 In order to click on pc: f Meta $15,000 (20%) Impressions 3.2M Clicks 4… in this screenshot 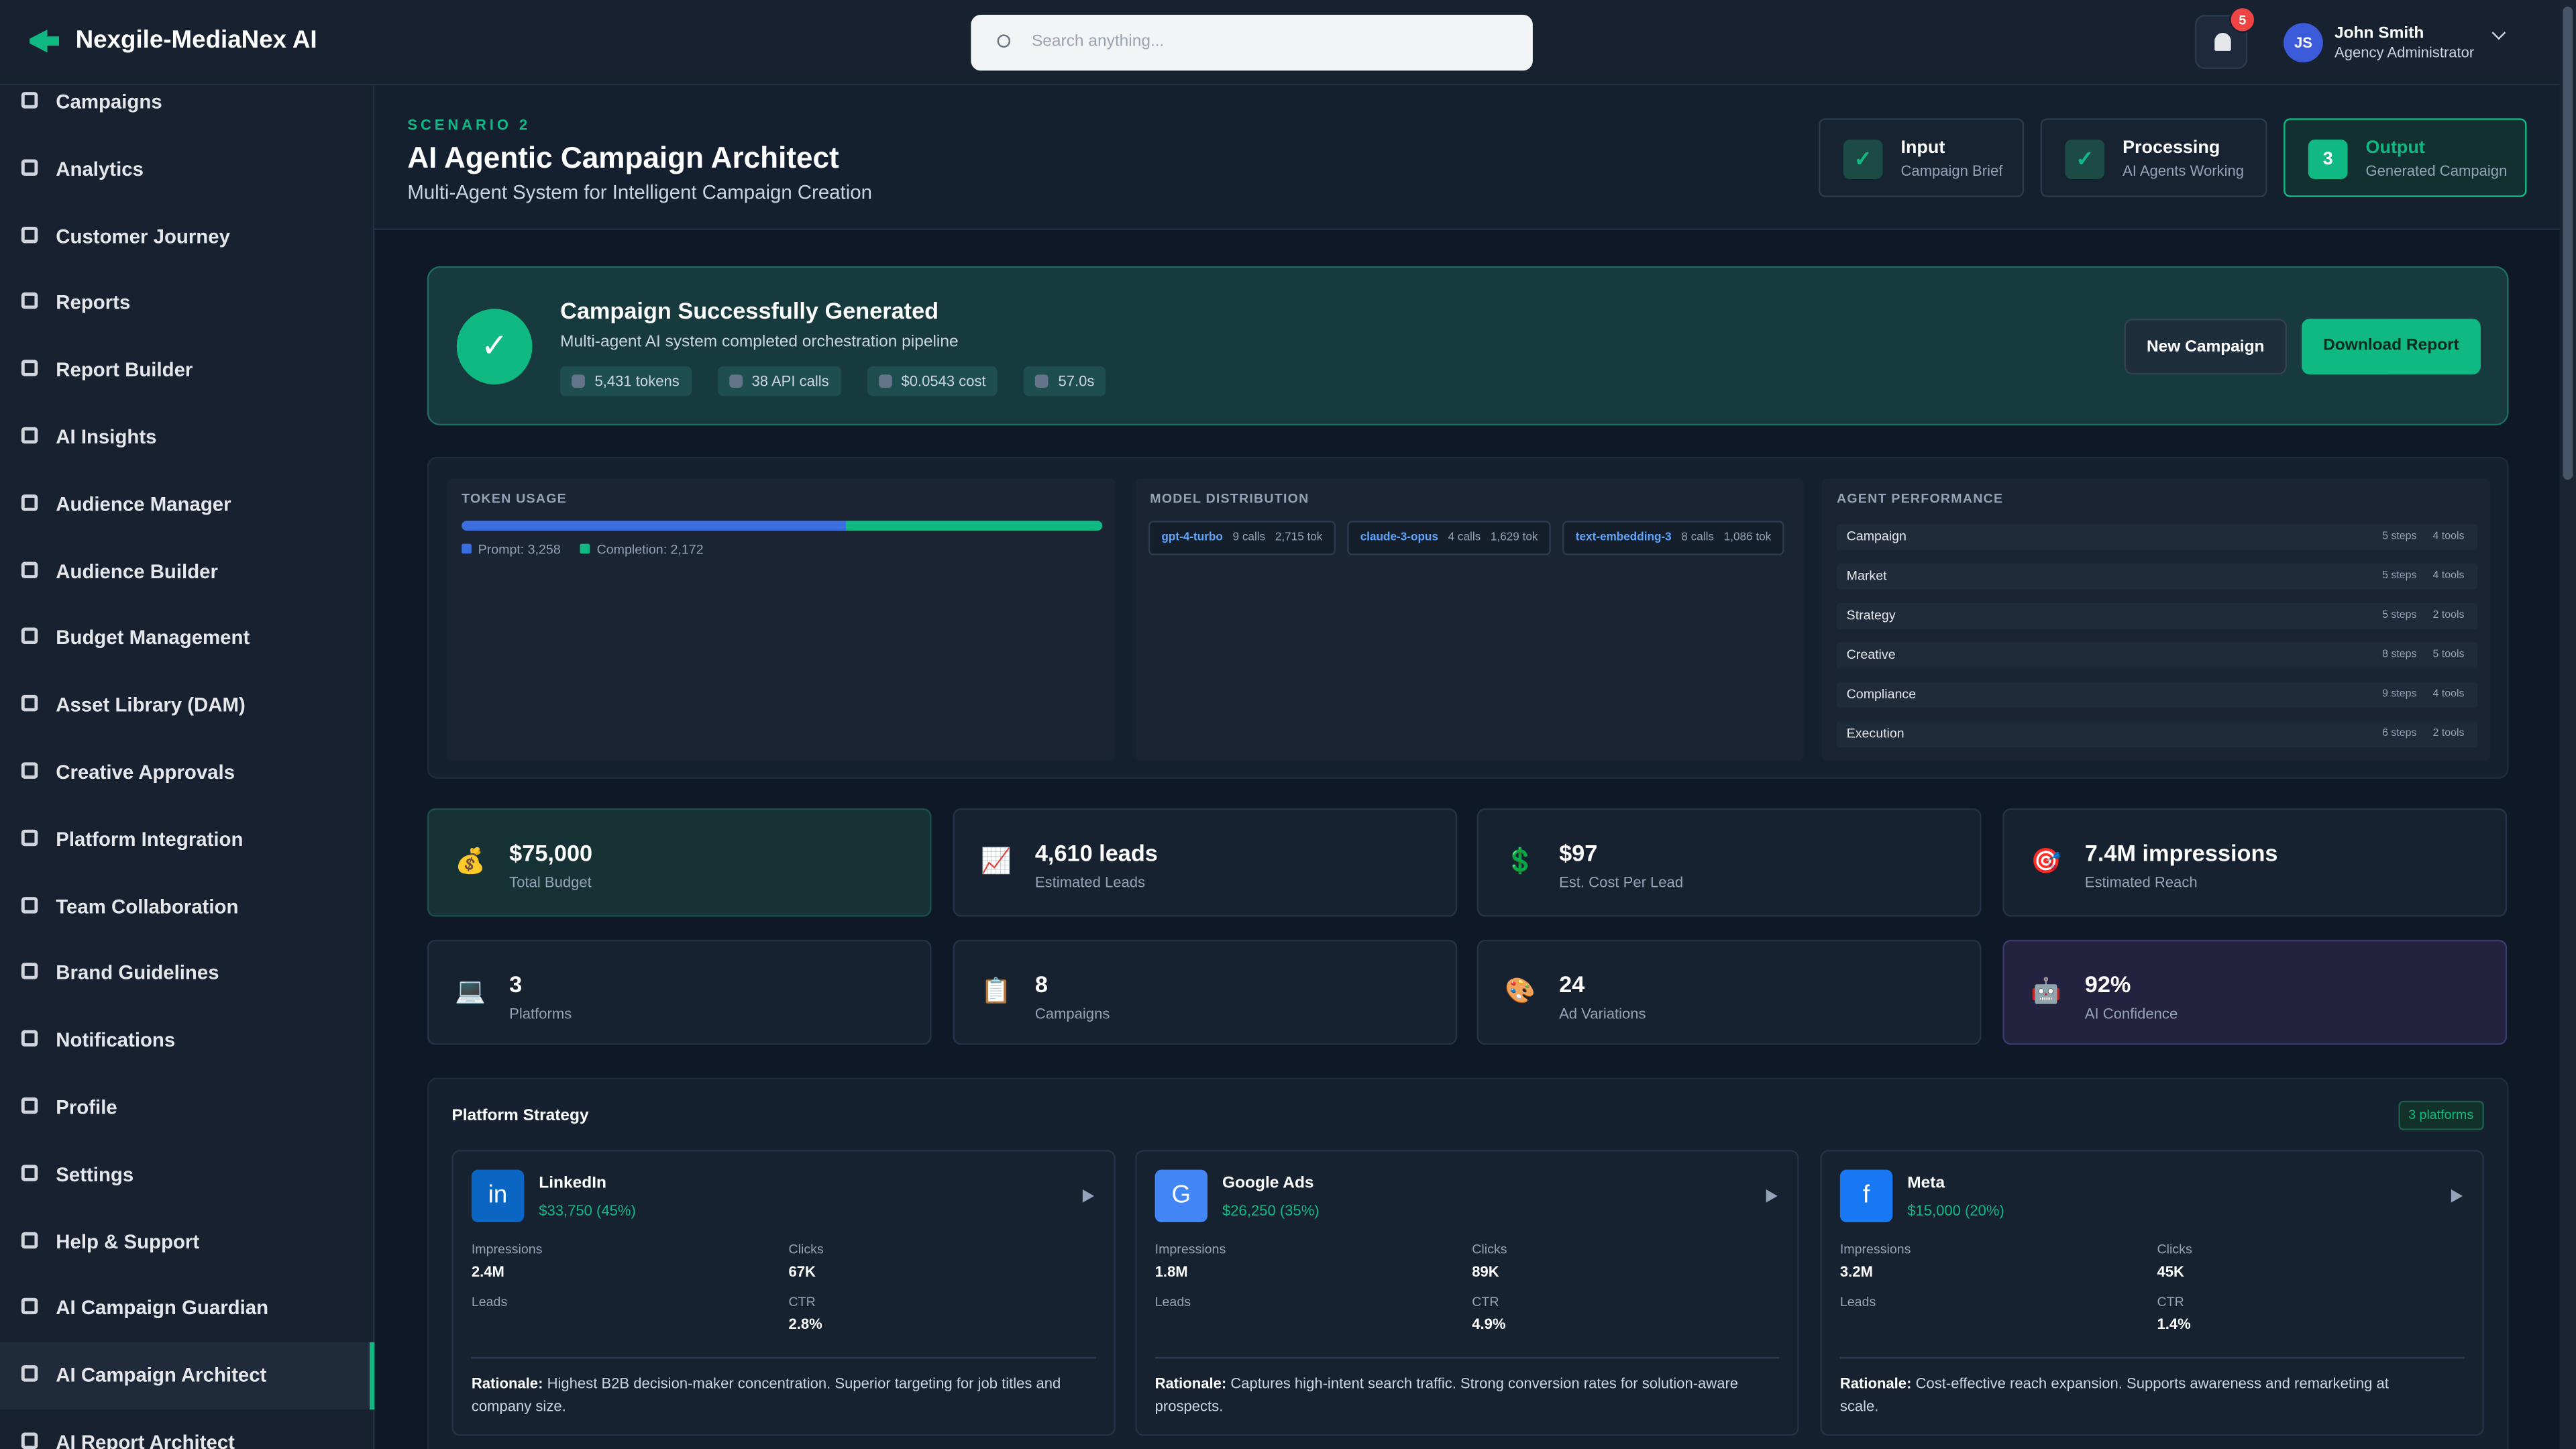, I will do `click(2152, 1293)`.